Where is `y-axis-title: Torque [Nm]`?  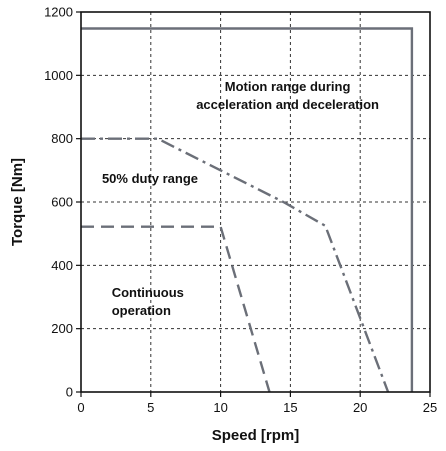 y-axis-title: Torque [Nm] is located at coordinates (17, 202).